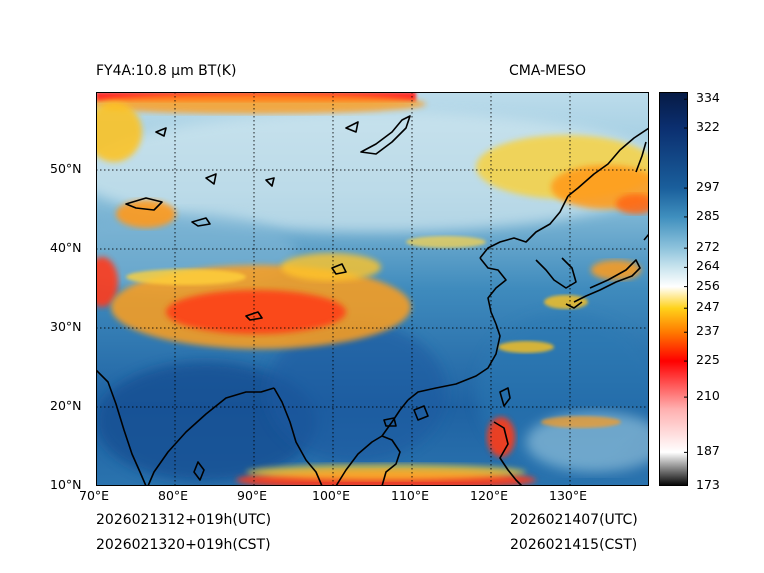 This screenshot has width=764, height=573. I want to click on lon-label-120: 120°E, so click(489, 495).